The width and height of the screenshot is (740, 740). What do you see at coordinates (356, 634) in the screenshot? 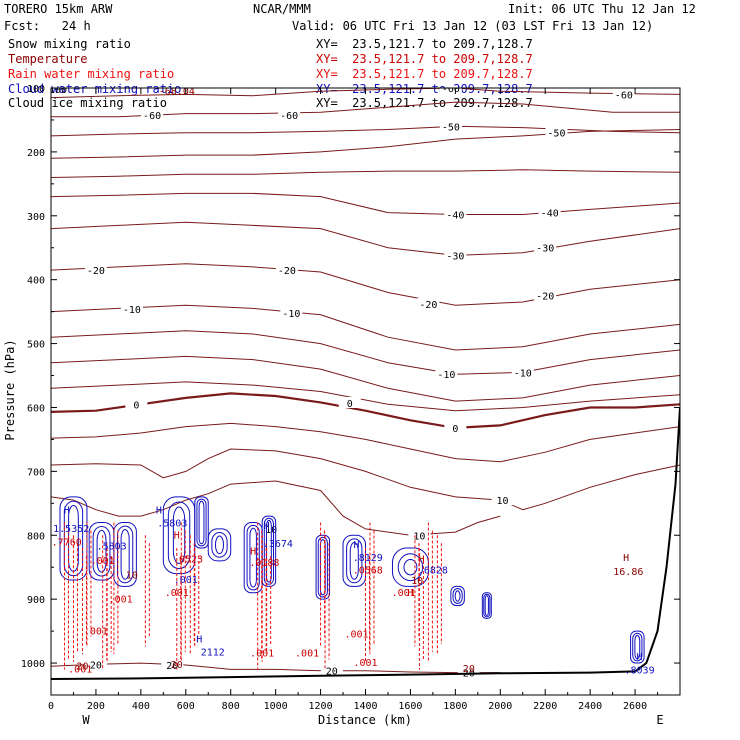
I see `annotation-31: .001` at bounding box center [356, 634].